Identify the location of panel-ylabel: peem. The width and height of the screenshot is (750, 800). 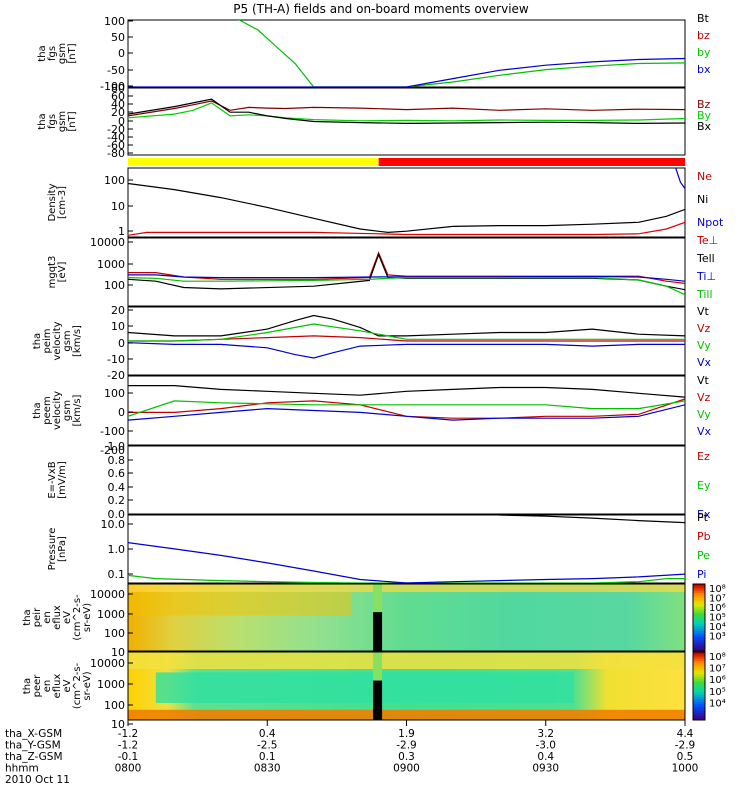
(47, 410).